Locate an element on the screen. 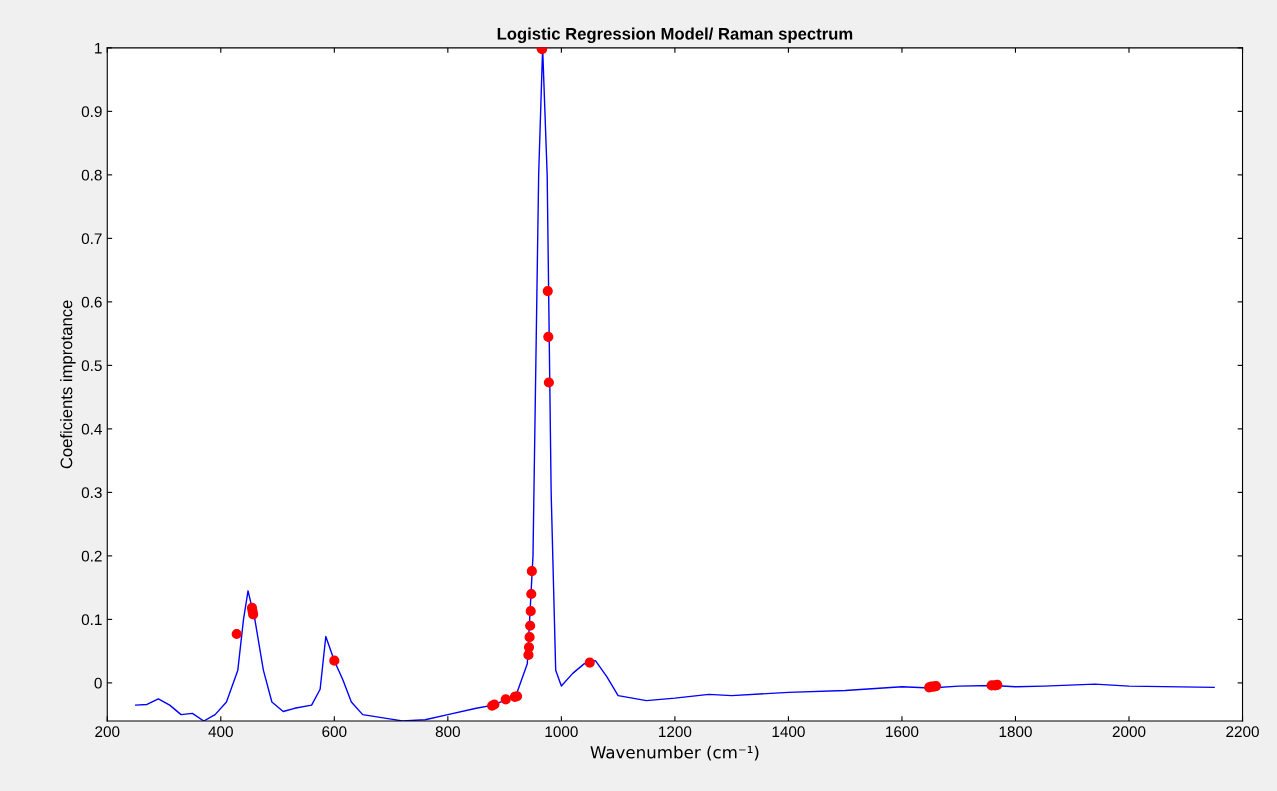 The image size is (1277, 791). y-tick-label: 0.9 is located at coordinates (91, 112).